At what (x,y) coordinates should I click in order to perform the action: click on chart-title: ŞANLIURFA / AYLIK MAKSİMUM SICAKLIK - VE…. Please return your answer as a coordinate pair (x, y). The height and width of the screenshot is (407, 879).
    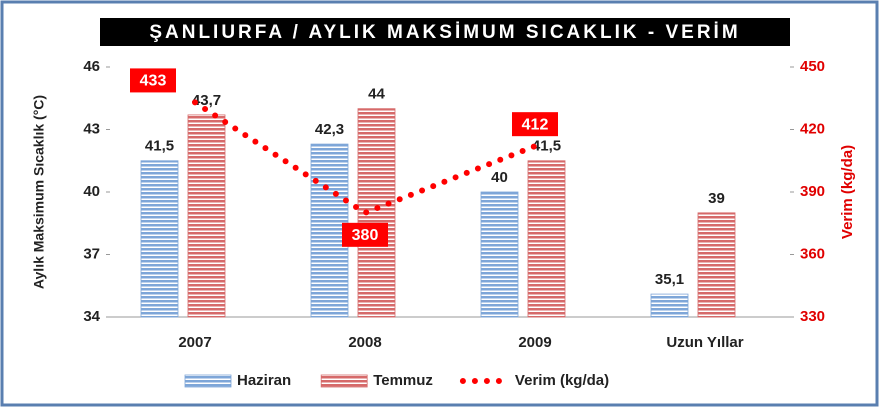
    Looking at the image, I should click on (444, 32).